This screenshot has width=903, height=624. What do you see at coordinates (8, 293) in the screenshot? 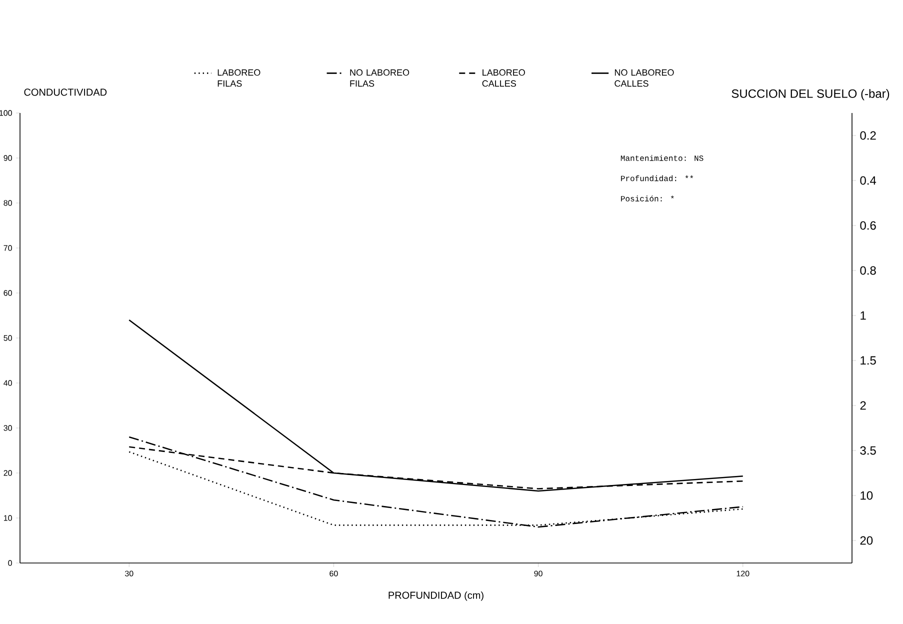
I see `y-tick-label: 60` at bounding box center [8, 293].